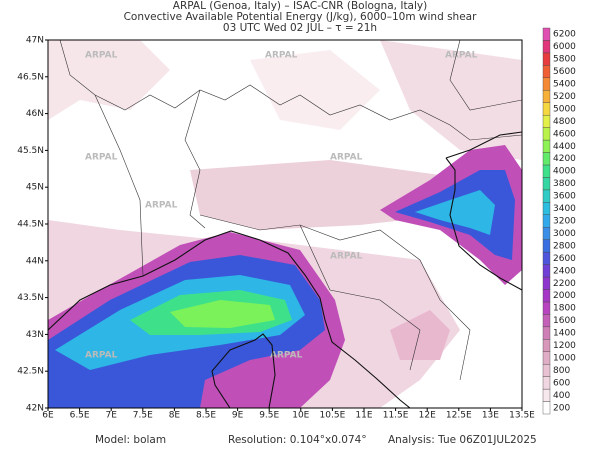 The image size is (600, 454). I want to click on colorbar-label: 3200, so click(564, 222).